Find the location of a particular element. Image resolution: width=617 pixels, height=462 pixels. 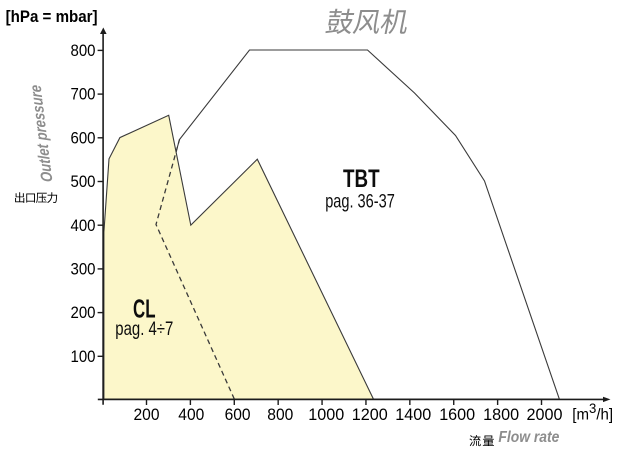

svg-text: [hPa = mbar] is located at coordinates (52, 16).